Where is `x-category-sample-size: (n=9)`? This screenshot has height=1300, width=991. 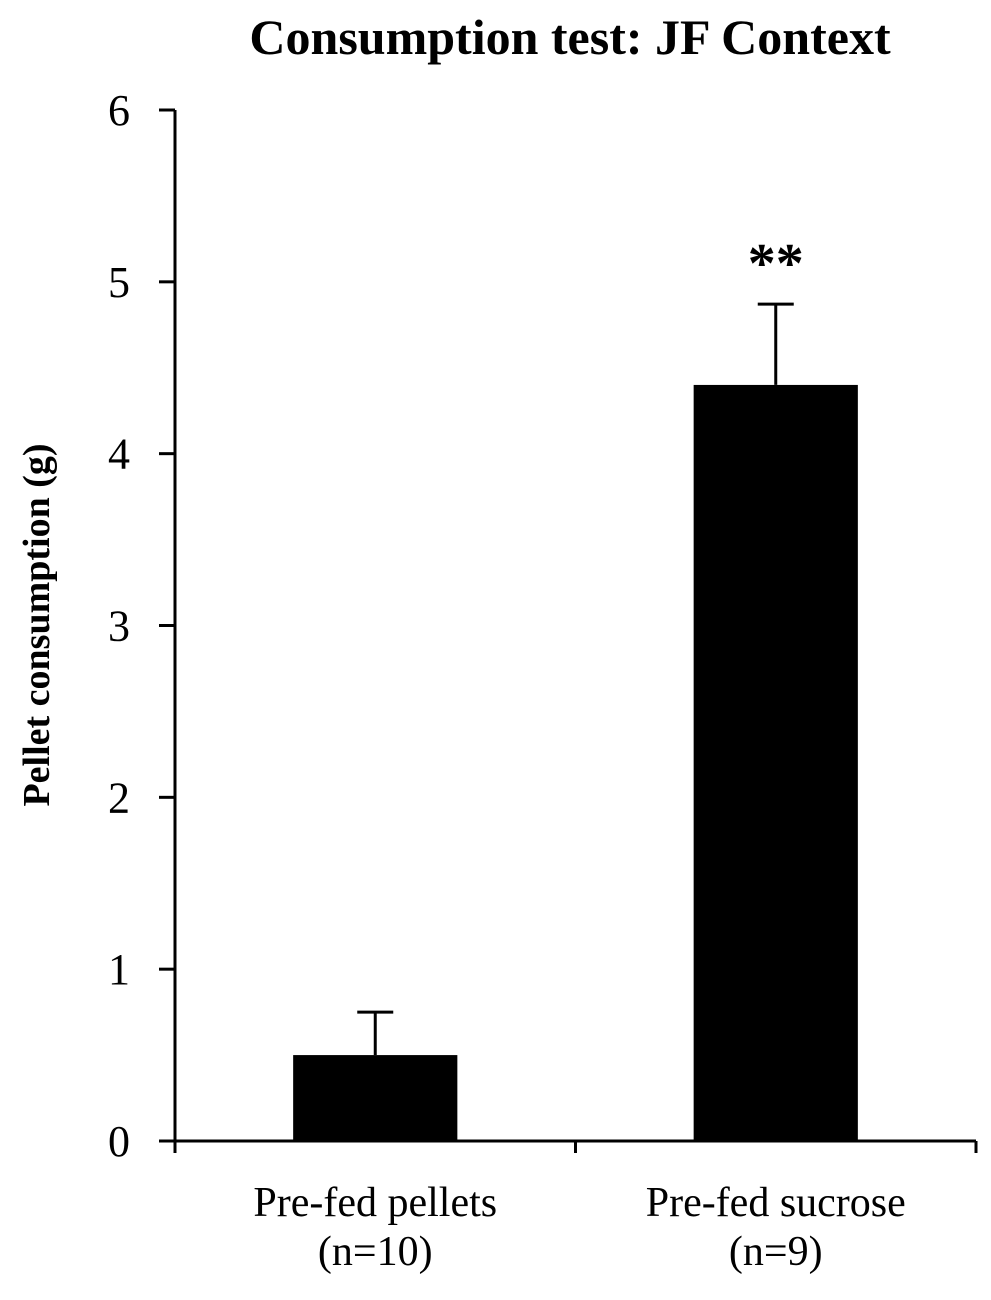 x-category-sample-size: (n=9) is located at coordinates (776, 1252).